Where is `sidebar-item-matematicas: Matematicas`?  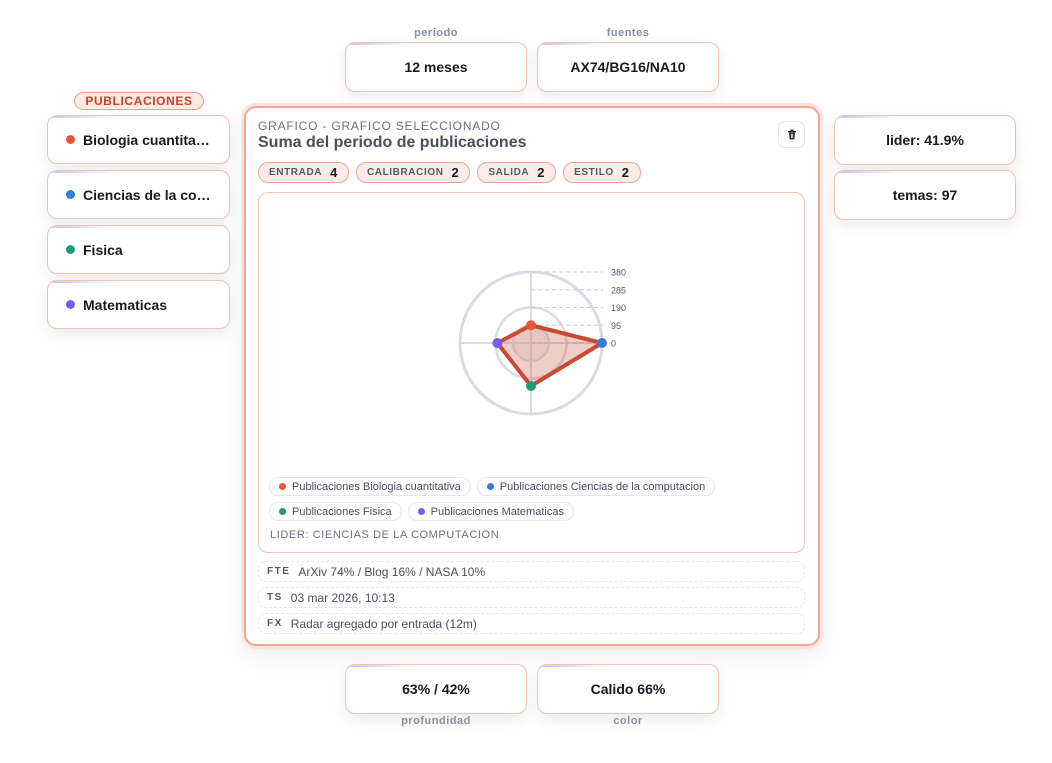
sidebar-item-matematicas: Matematicas is located at coordinates (138, 304).